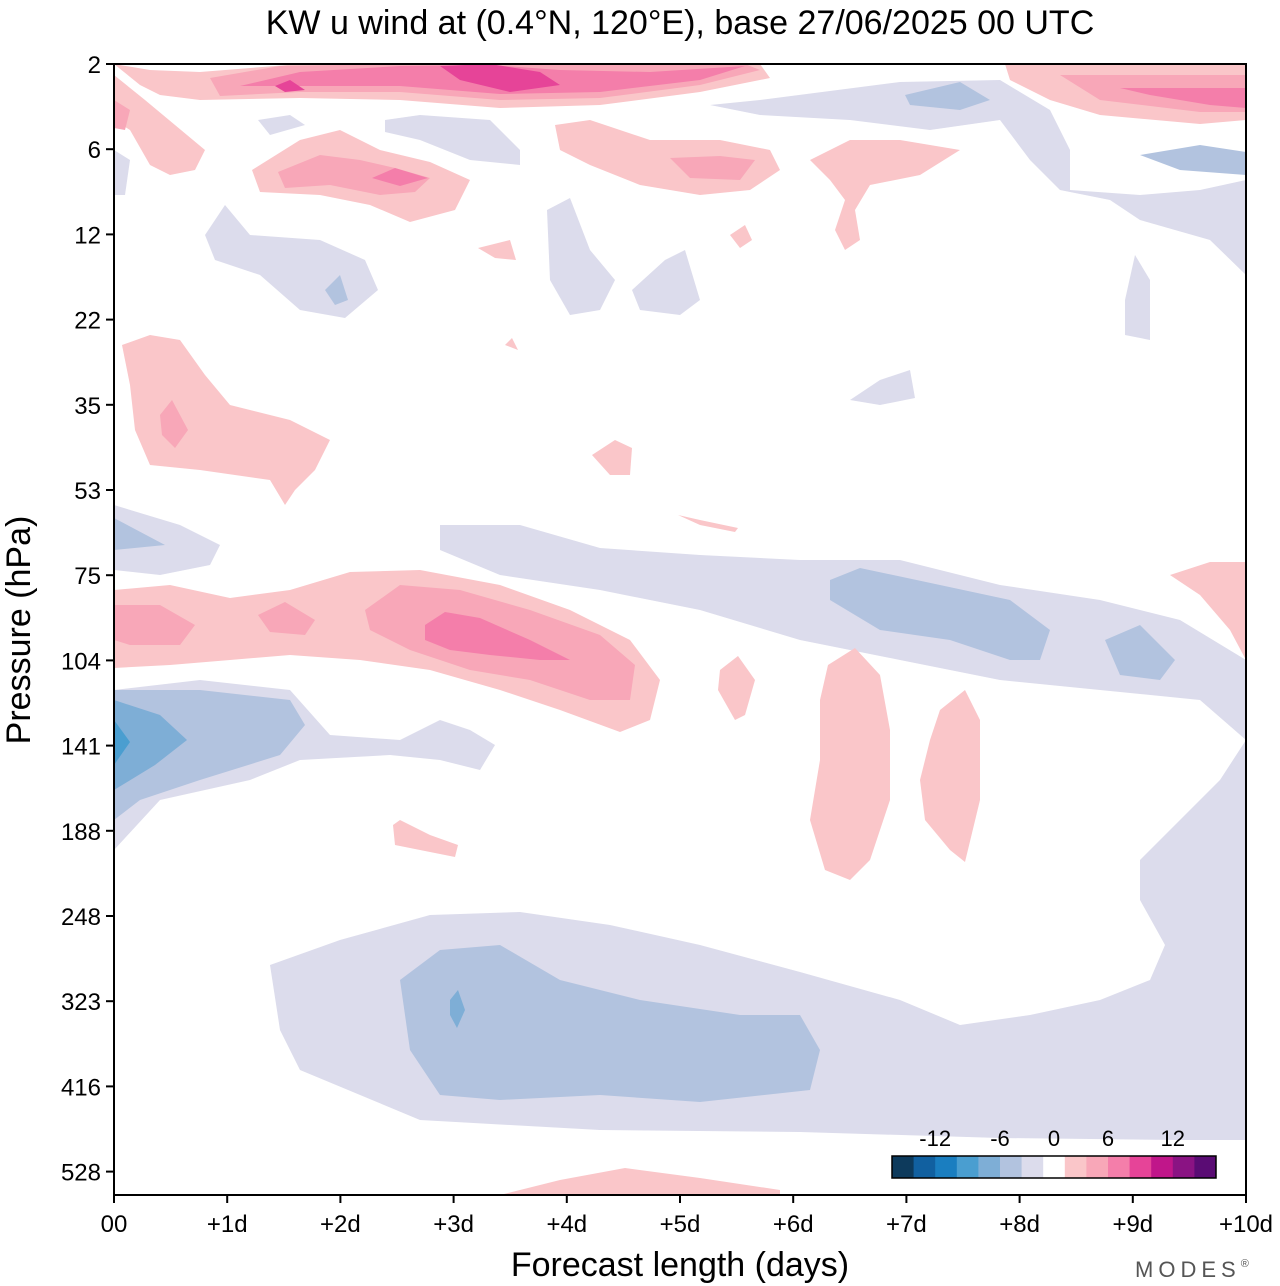  I want to click on colorbar-label: -12, so click(935, 1138).